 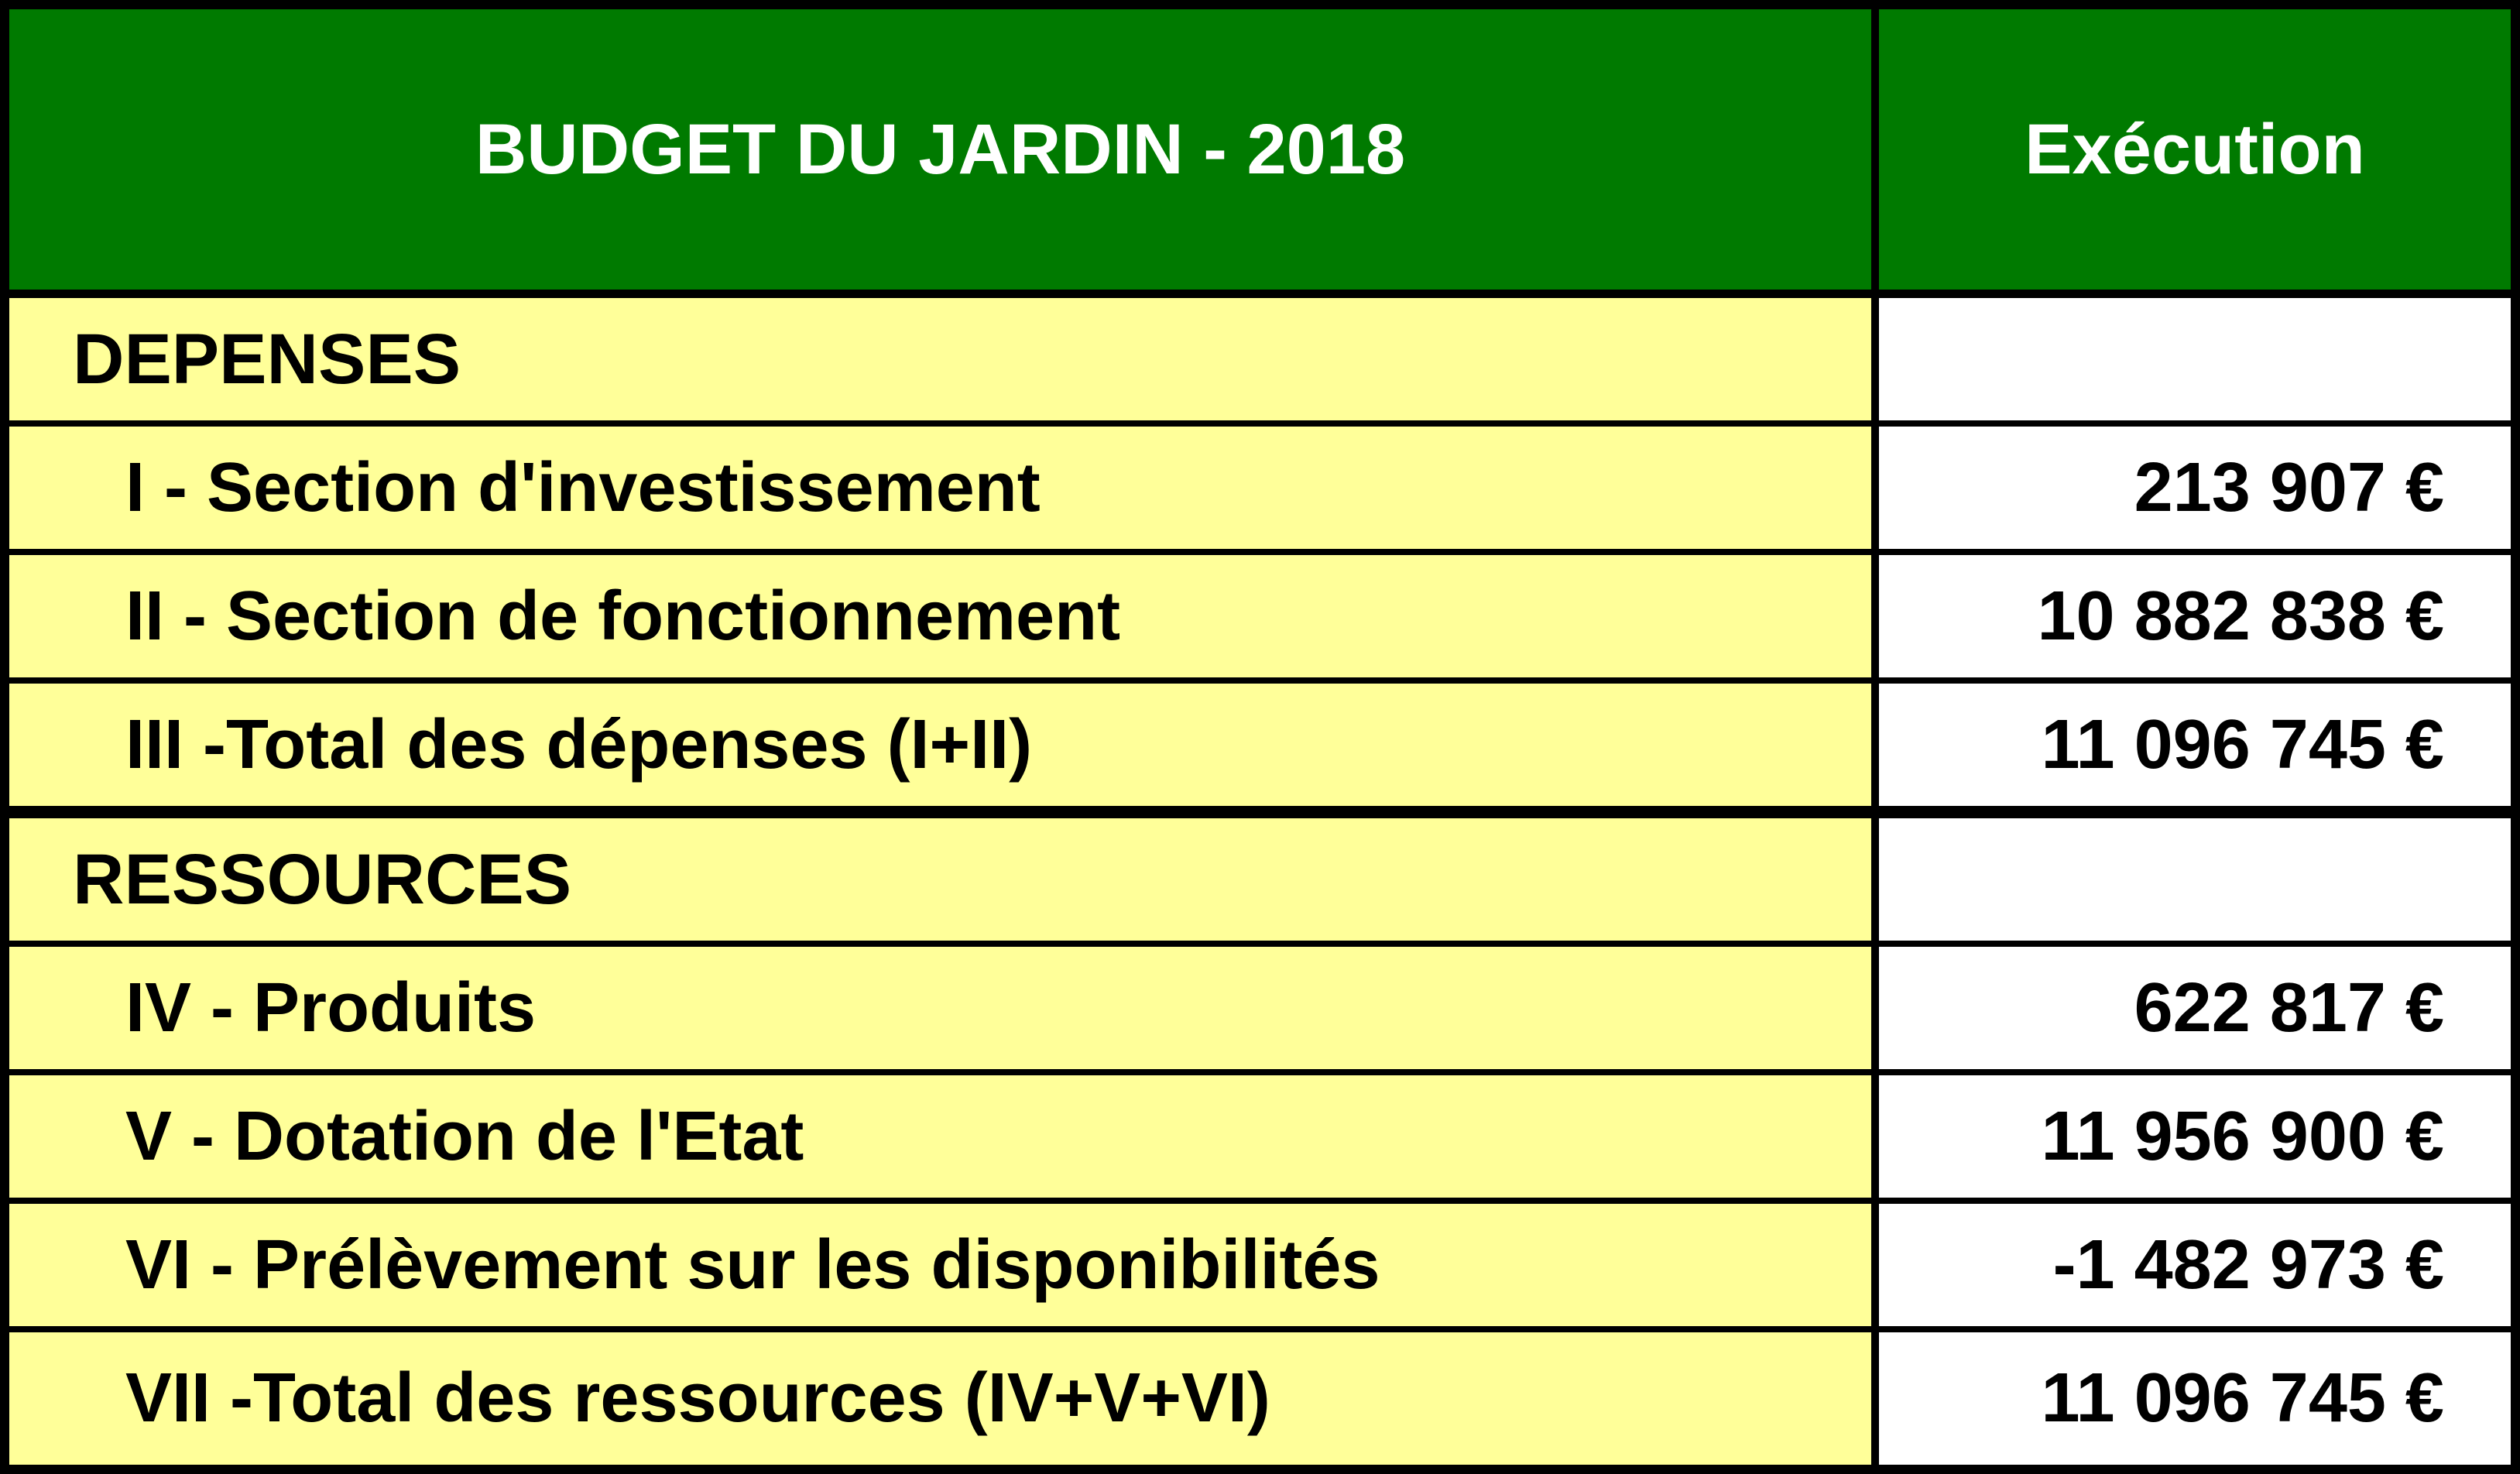 I want to click on table-row: I - Section d'investissement 213 907 €, so click(x=1260, y=488).